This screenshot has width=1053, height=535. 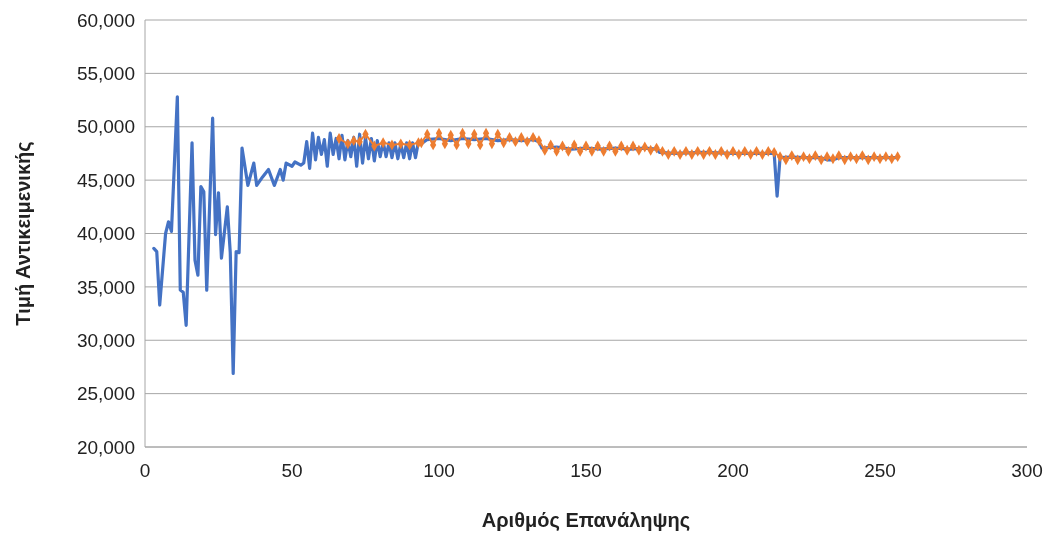 I want to click on x-tick-label: 100, so click(x=439, y=470).